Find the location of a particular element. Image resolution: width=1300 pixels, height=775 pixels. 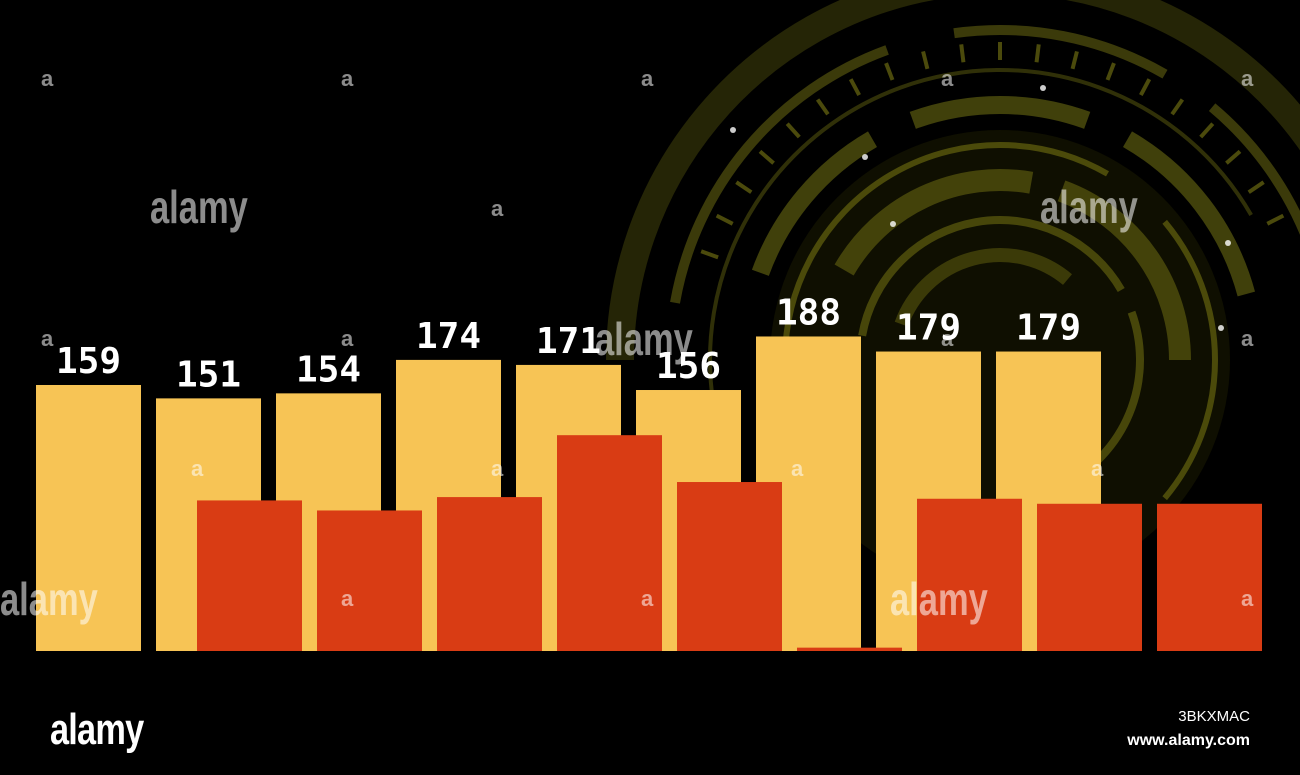

bar-value-label: 174 is located at coordinates (448, 336).